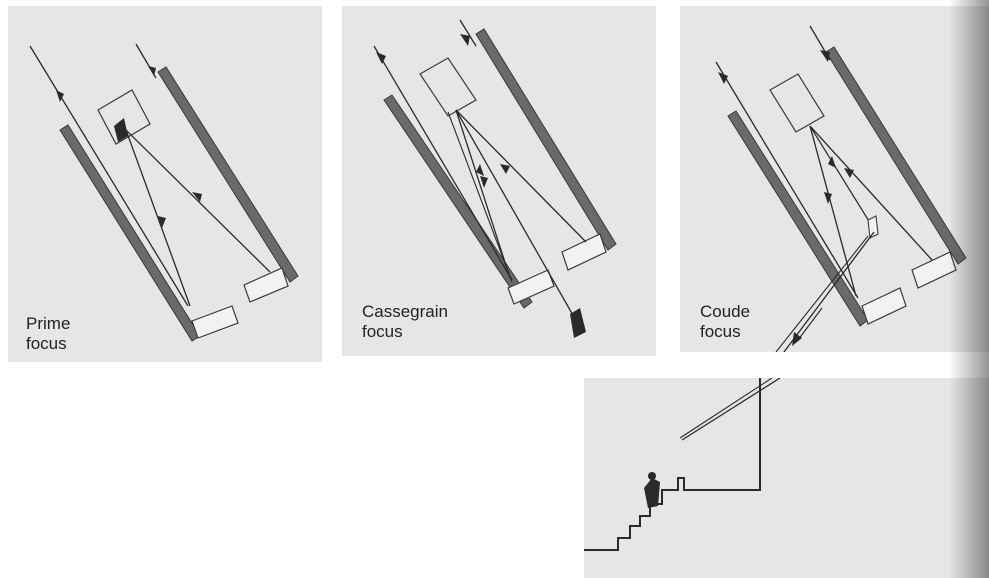  Describe the element at coordinates (483, 194) in the screenshot. I see `reflected-ray` at that location.